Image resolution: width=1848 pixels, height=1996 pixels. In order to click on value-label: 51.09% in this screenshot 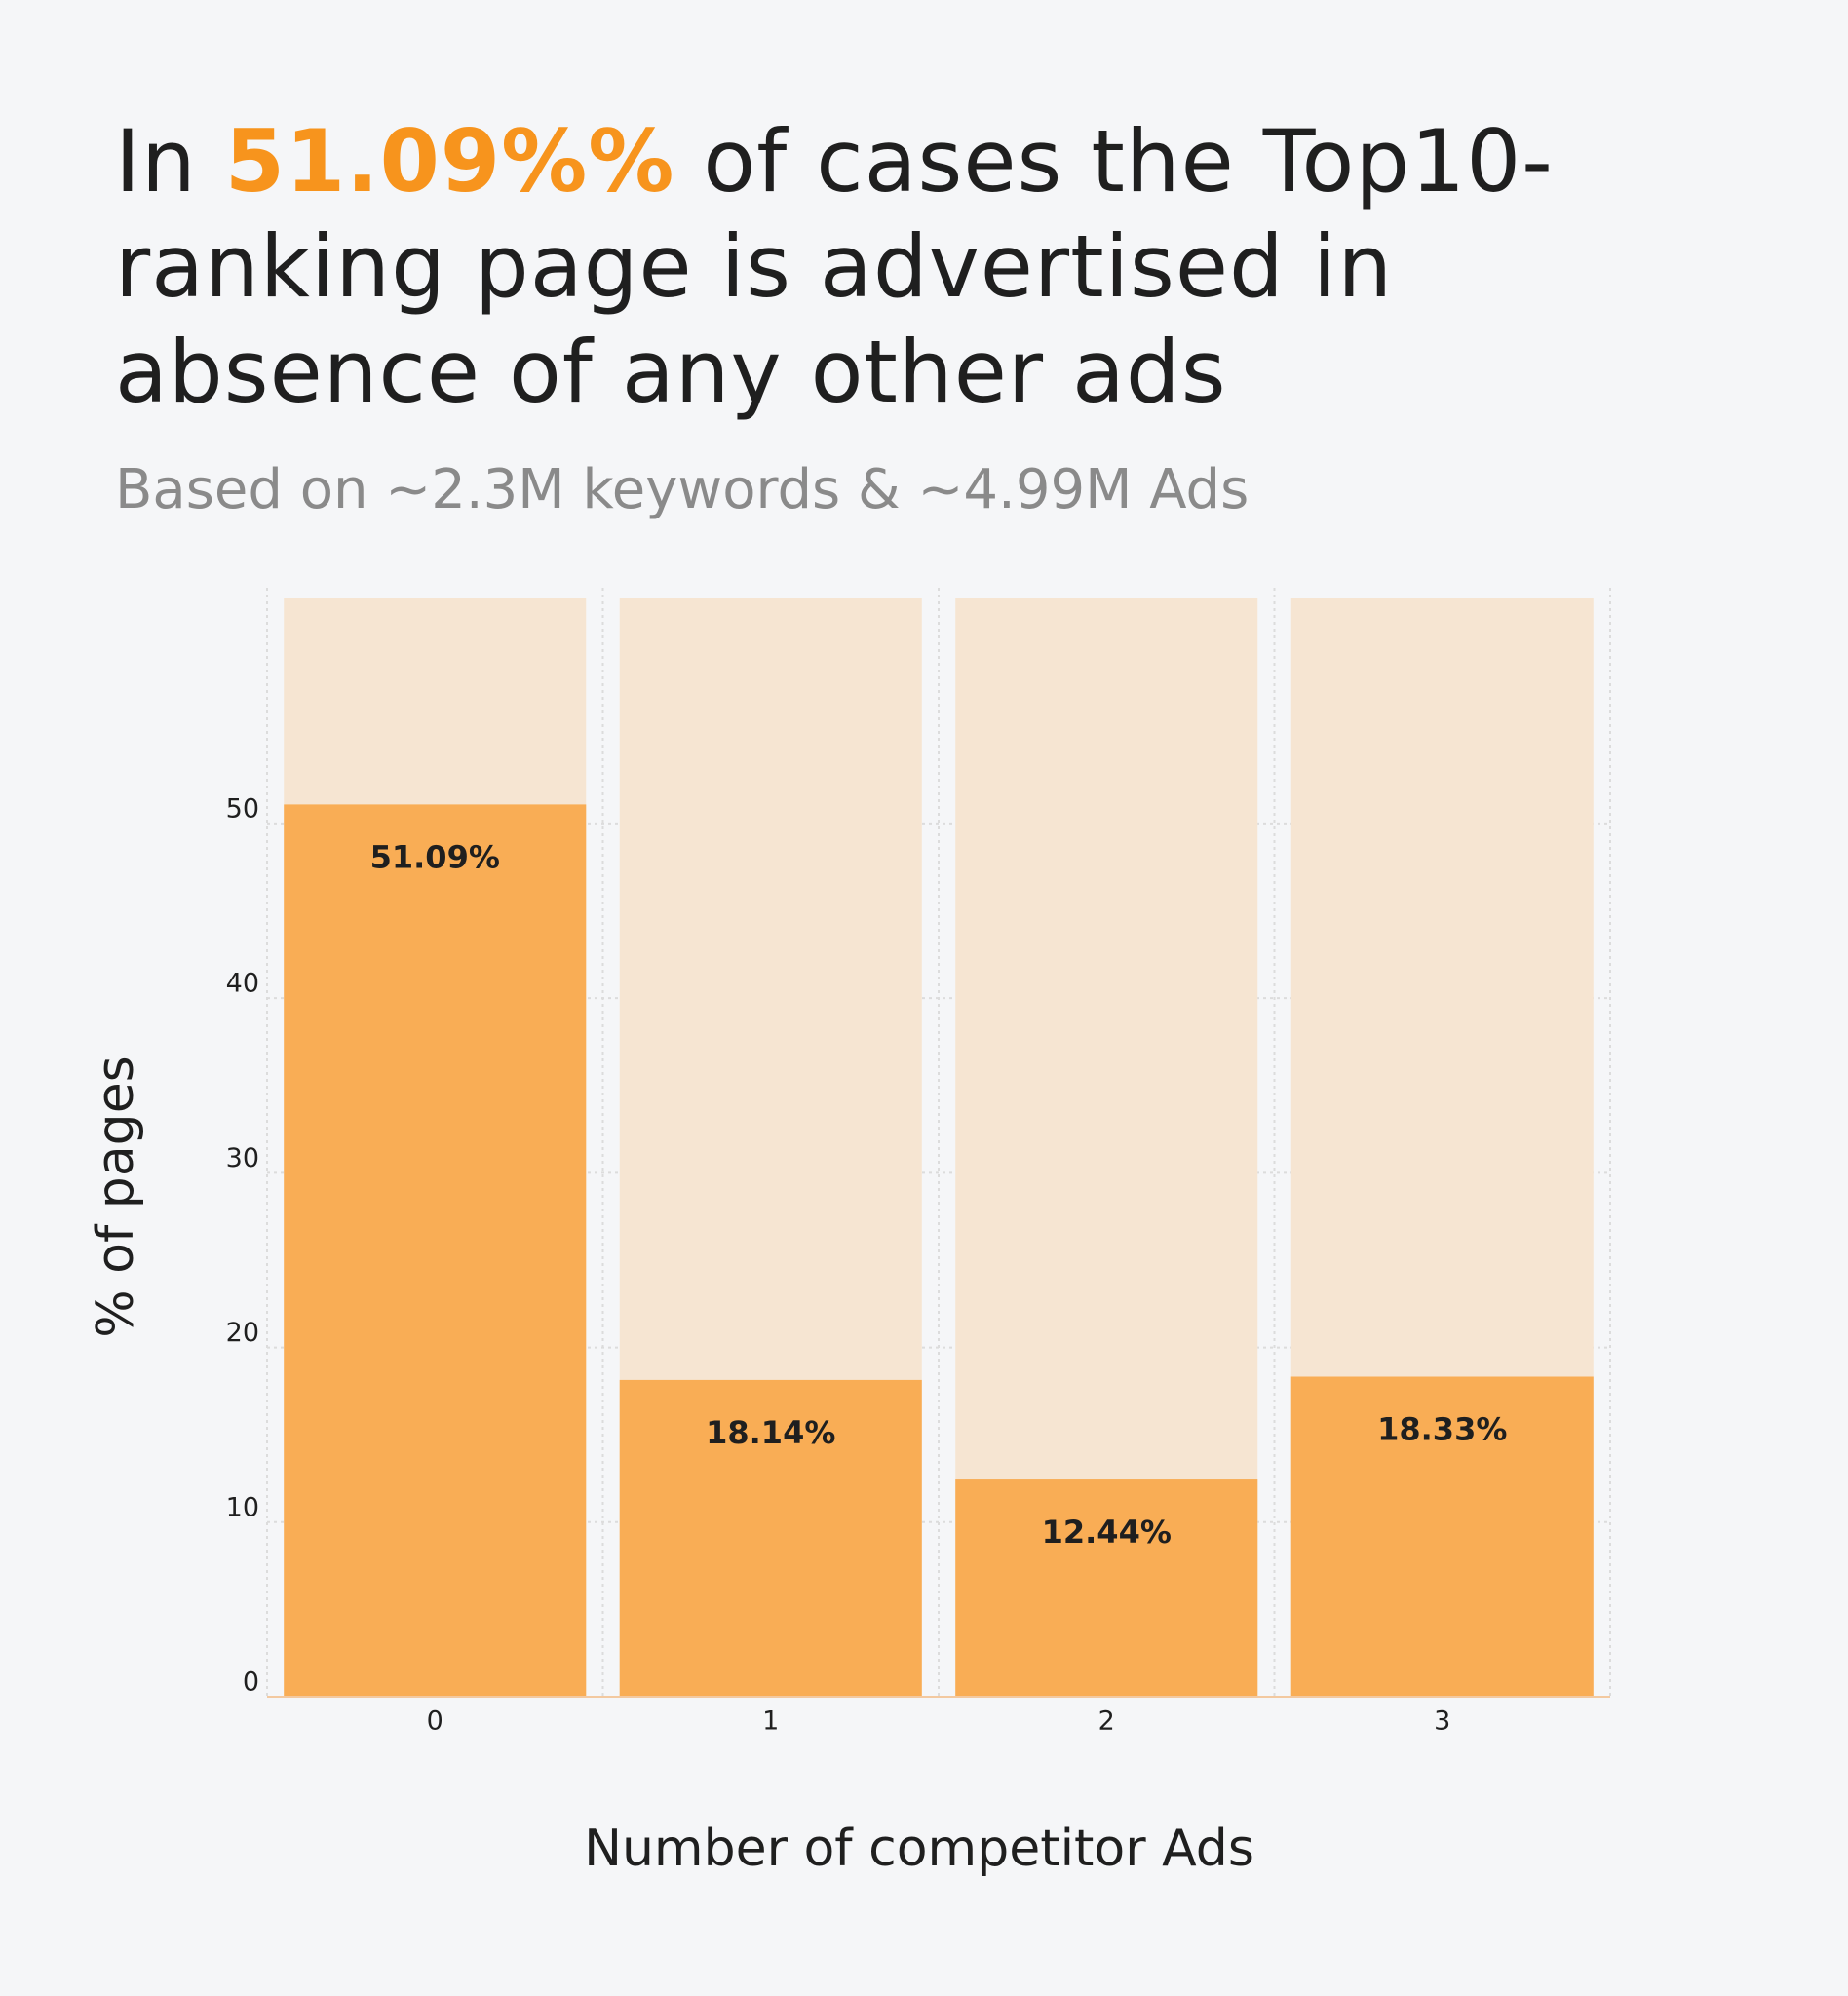, I will do `click(435, 856)`.